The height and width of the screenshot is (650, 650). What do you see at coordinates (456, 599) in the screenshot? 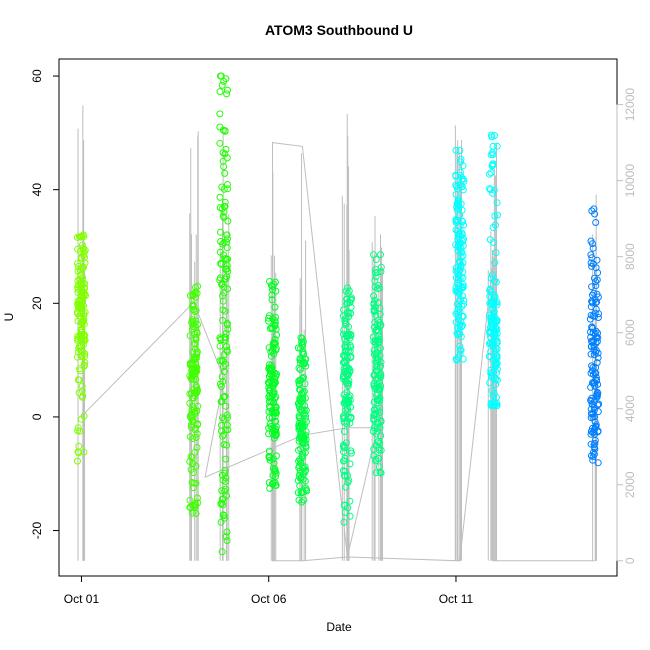
I see `x-tick-label: Oct 11` at bounding box center [456, 599].